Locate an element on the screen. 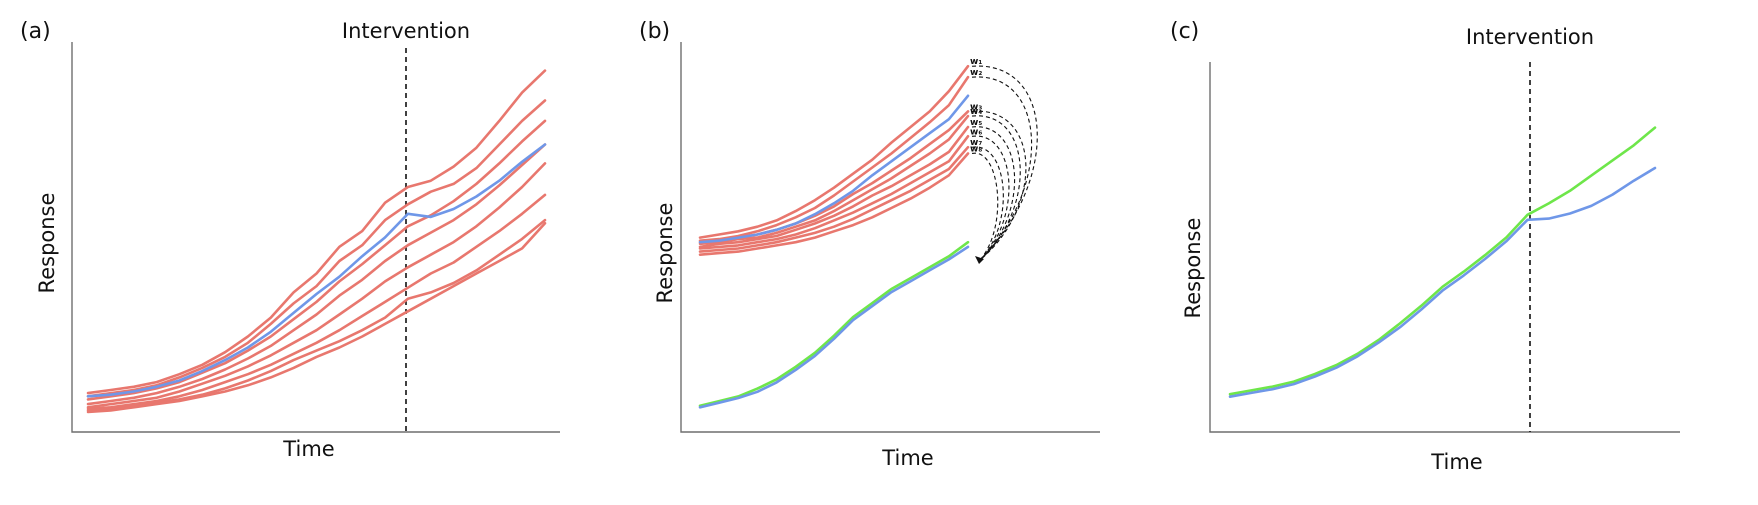  panel-b-series-group is located at coordinates (834, 236).